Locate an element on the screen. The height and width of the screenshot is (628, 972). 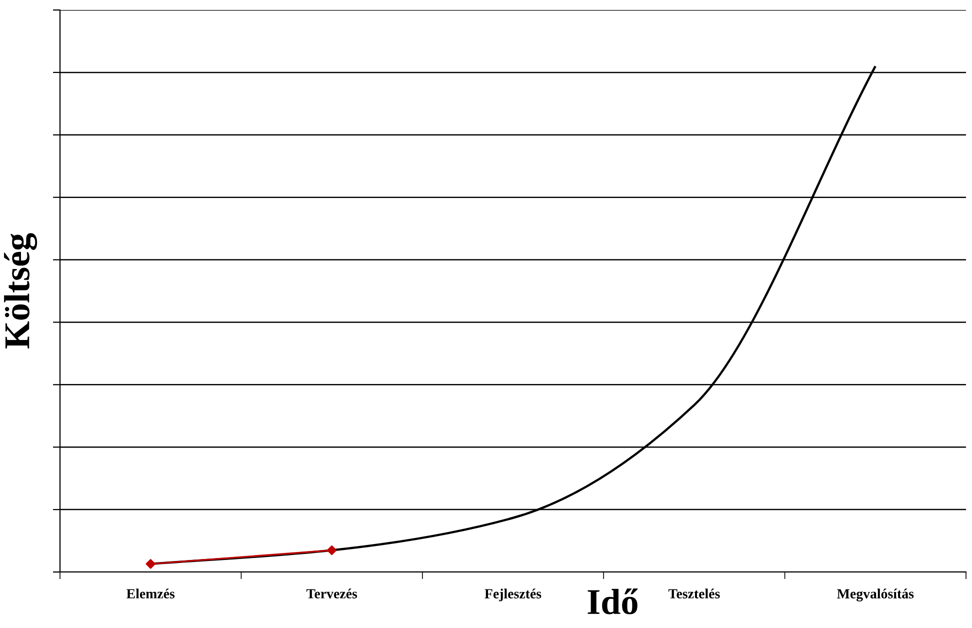
x-tick-label: Fejlesztés is located at coordinates (513, 595).